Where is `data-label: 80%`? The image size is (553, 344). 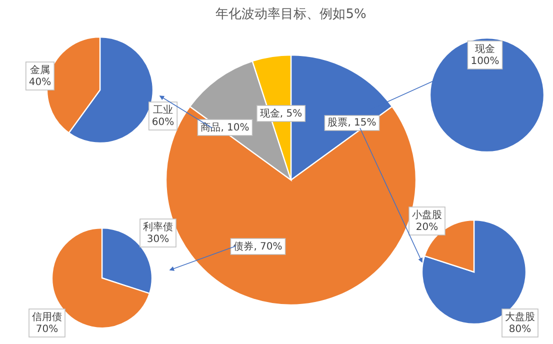
data-label: 80% is located at coordinates (520, 329).